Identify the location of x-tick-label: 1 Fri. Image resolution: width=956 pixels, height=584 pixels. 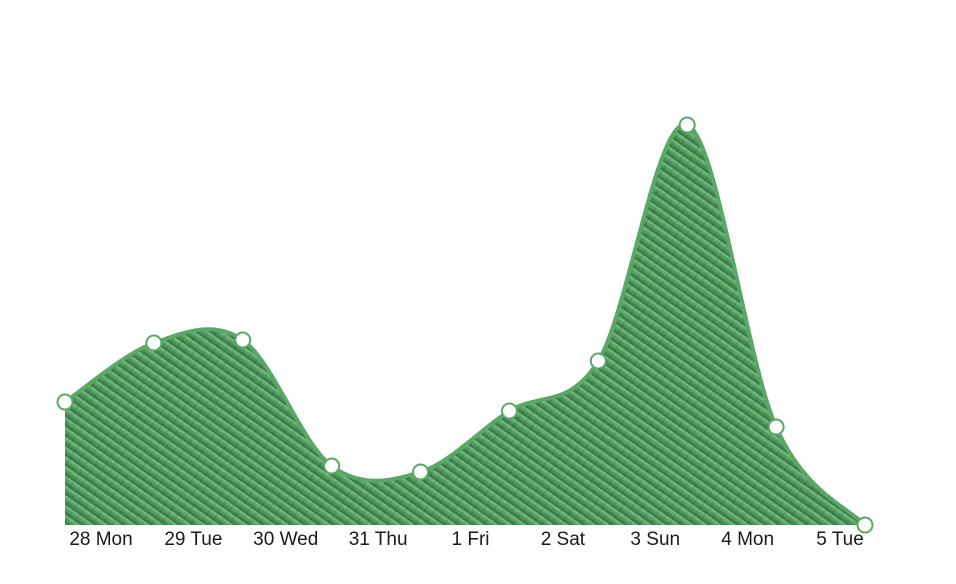
(471, 539).